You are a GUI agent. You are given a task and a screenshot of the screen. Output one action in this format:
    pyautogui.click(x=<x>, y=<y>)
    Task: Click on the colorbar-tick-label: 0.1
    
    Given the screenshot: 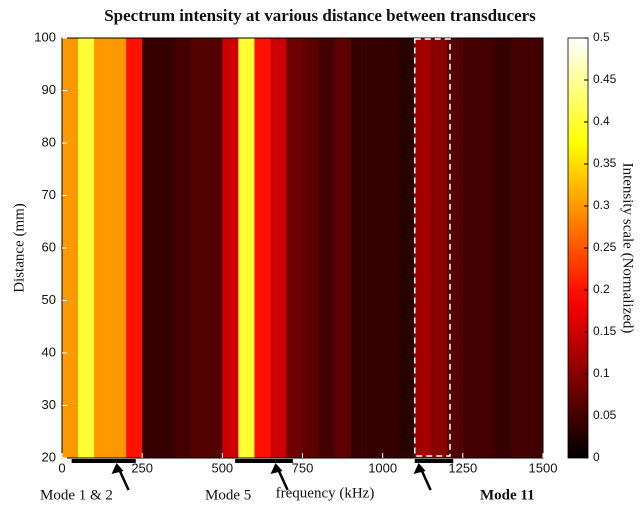 What is the action you would take?
    pyautogui.click(x=601, y=373)
    